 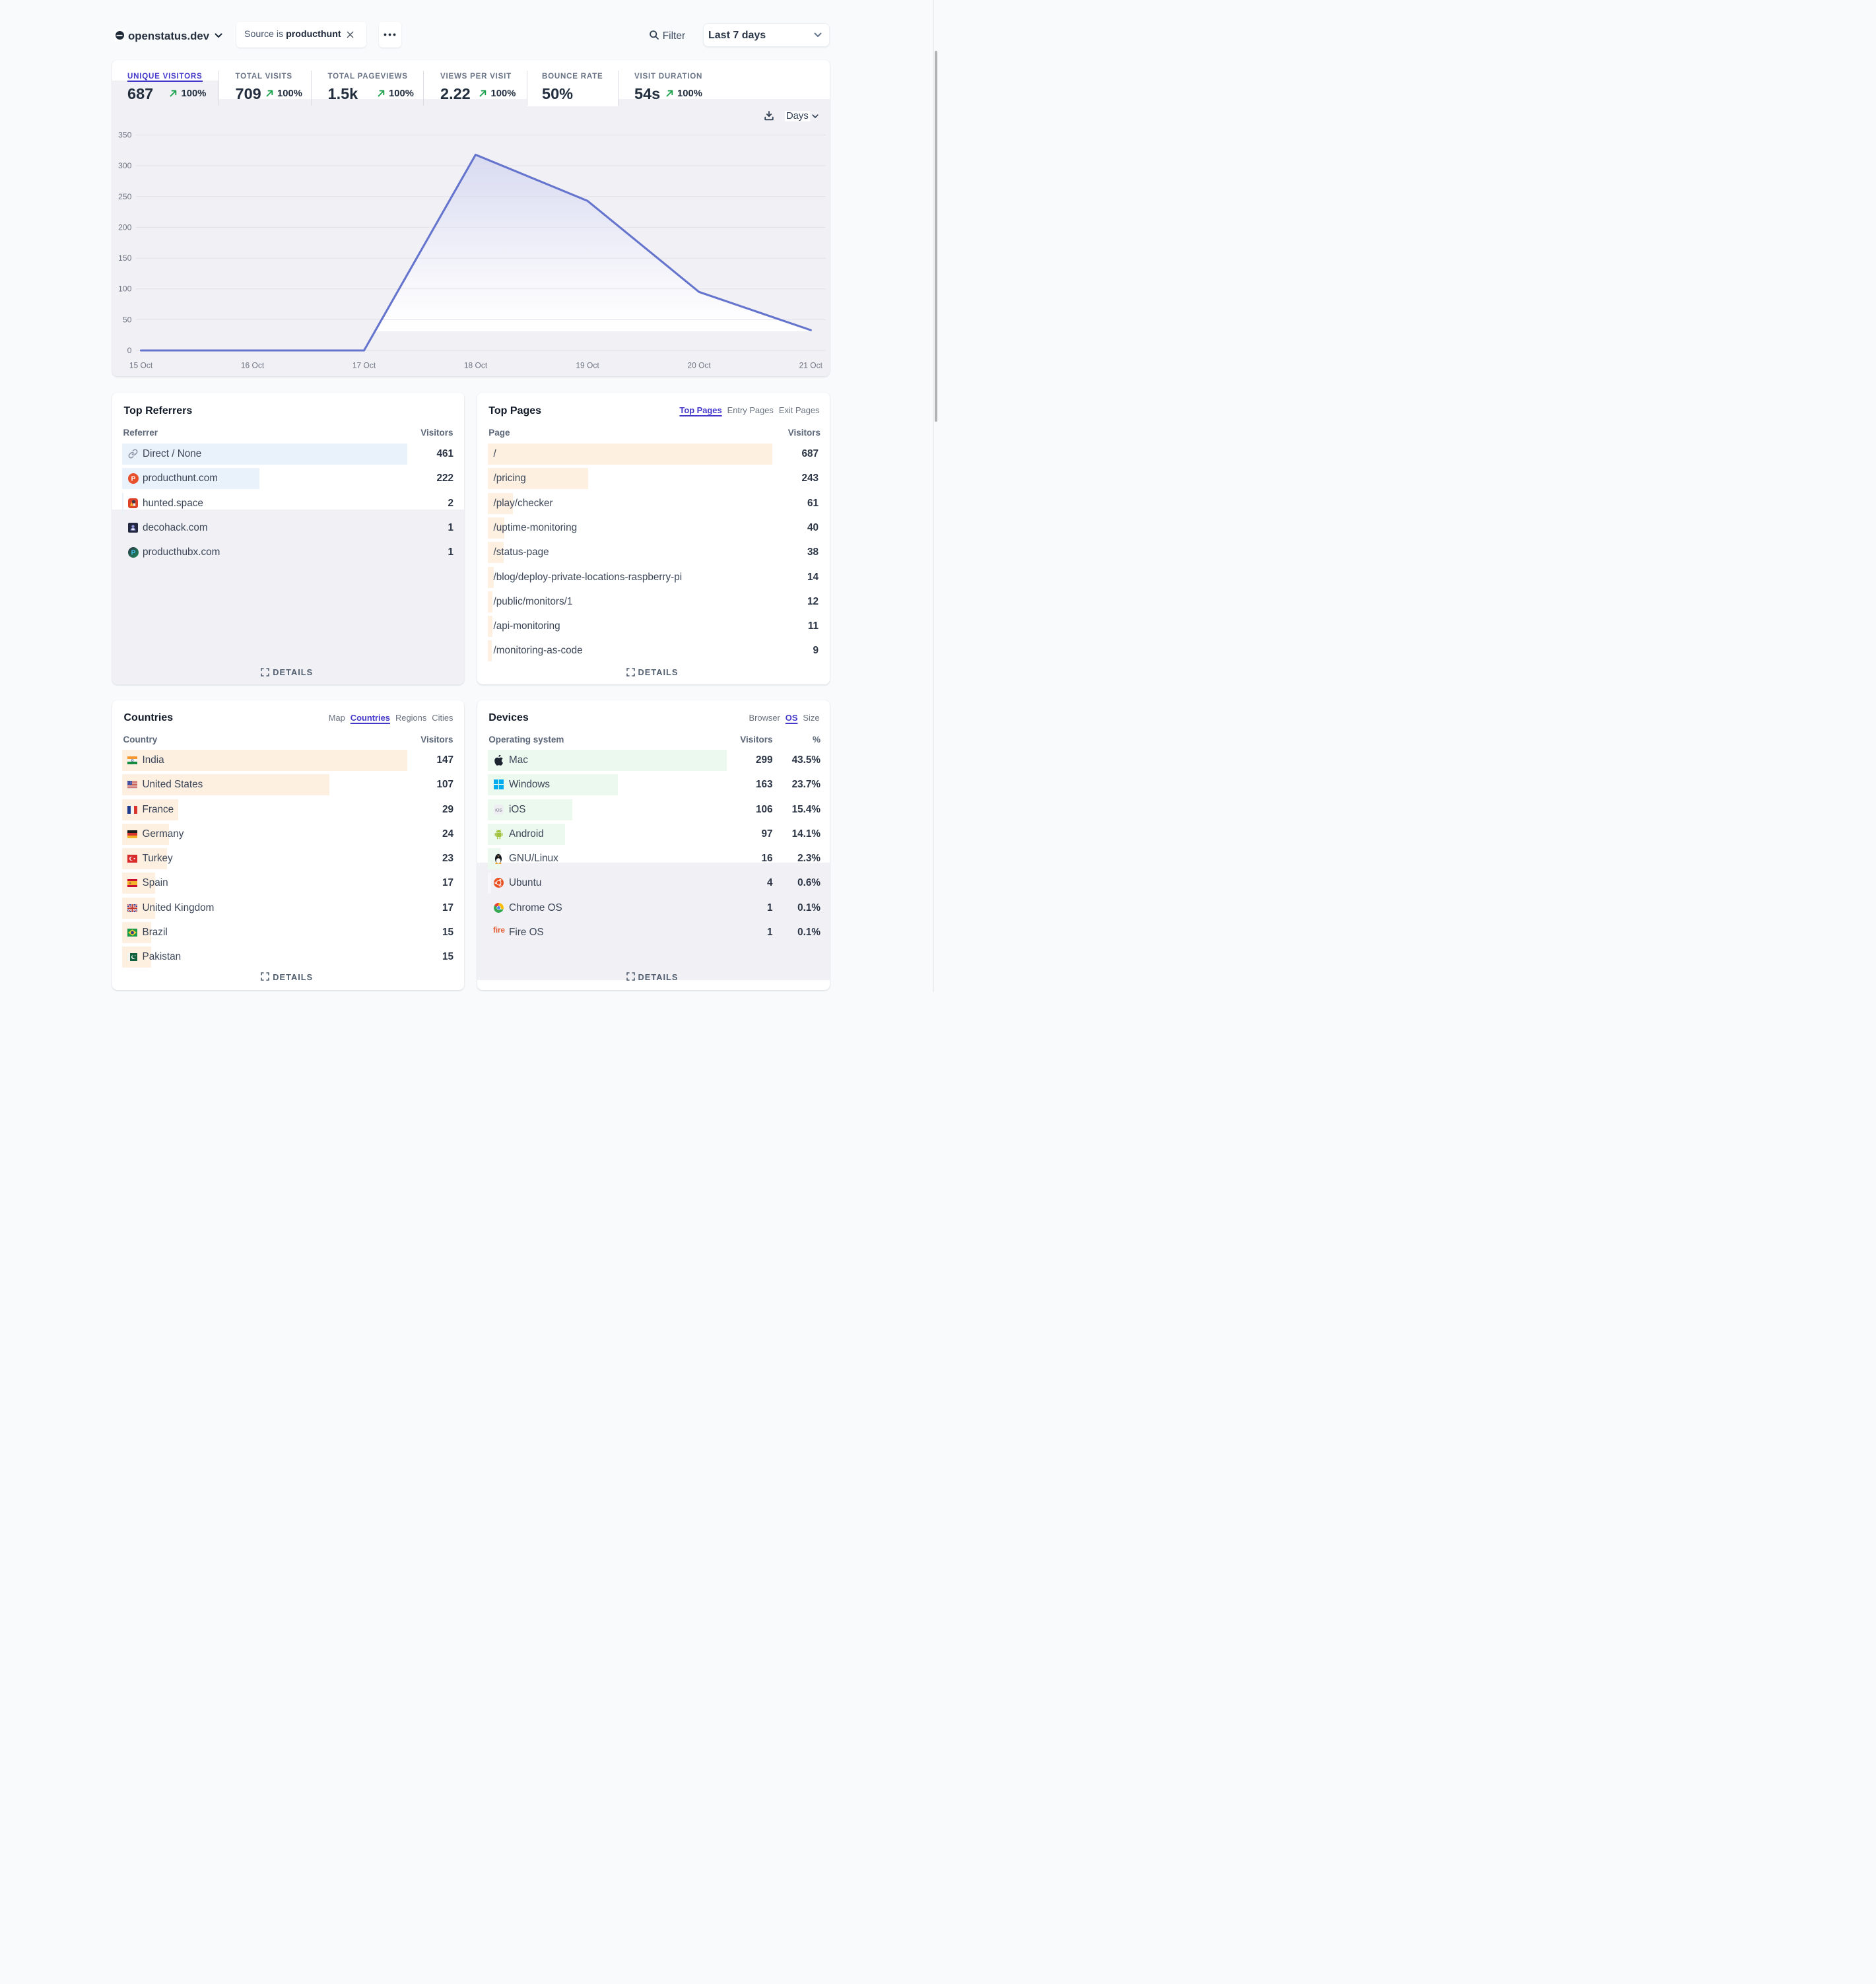 What do you see at coordinates (498, 810) in the screenshot?
I see `svg-text: iOS` at bounding box center [498, 810].